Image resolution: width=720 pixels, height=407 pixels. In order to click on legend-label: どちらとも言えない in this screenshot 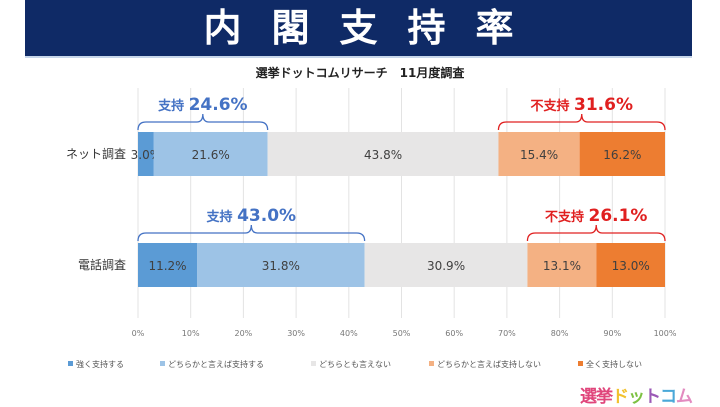, I will do `click(355, 364)`.